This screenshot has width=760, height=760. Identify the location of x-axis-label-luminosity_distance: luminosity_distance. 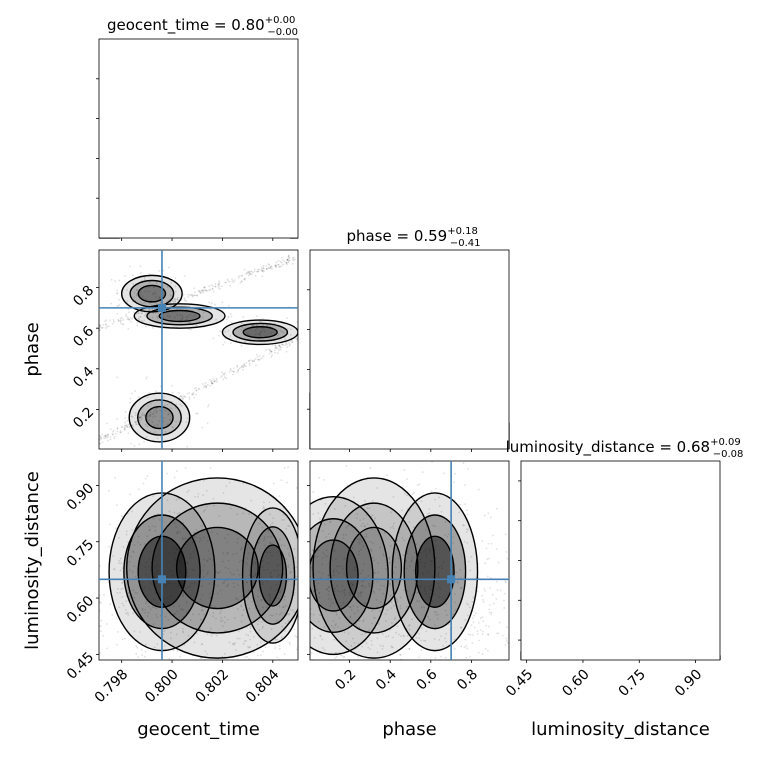
(620, 729).